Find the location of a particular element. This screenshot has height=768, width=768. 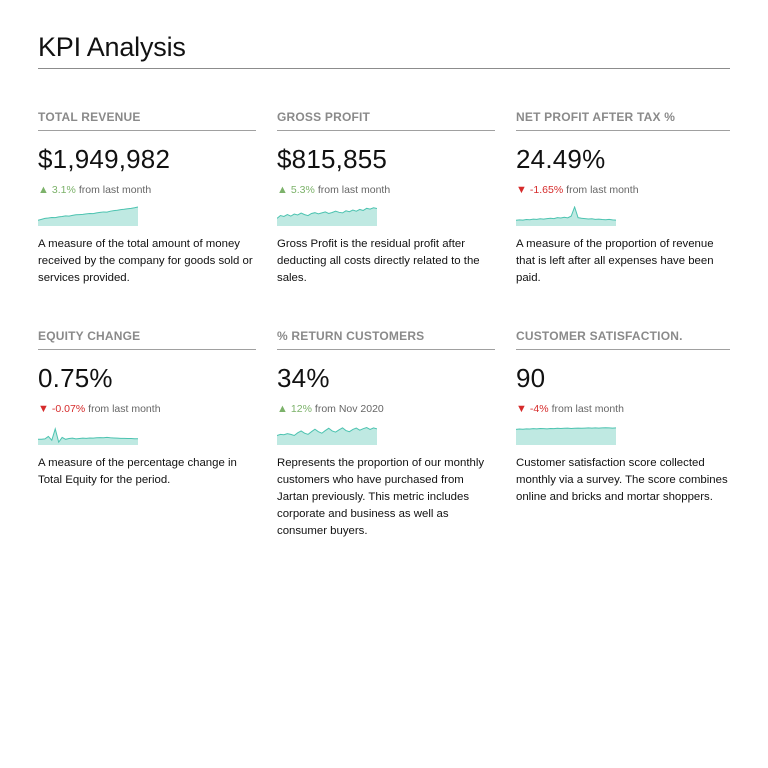

kpi-value: 90 is located at coordinates (531, 378).